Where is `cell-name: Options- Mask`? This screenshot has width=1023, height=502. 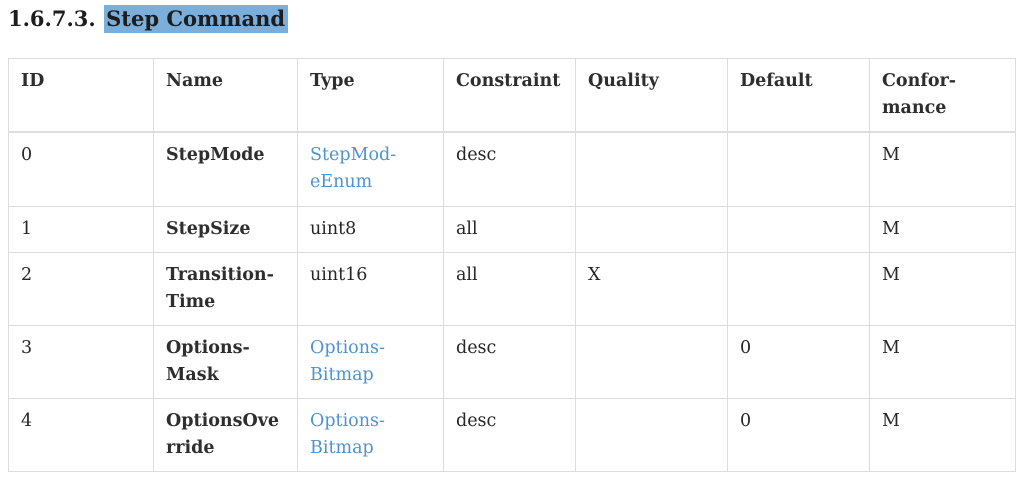 cell-name: Options- Mask is located at coordinates (225, 362).